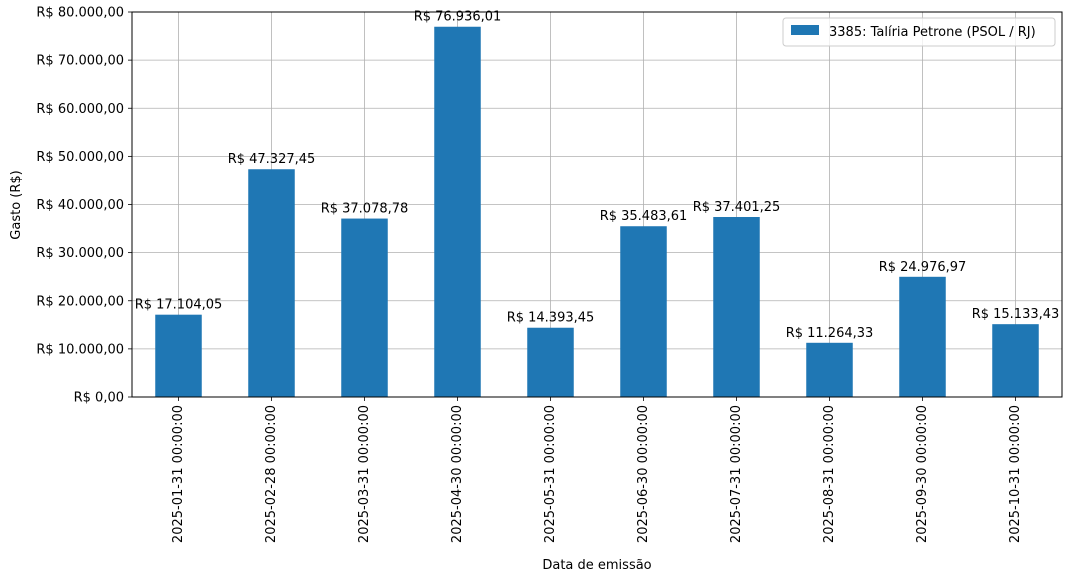 This screenshot has height=582, width=1072. I want to click on x-axis-label: Data de emissão, so click(596, 565).